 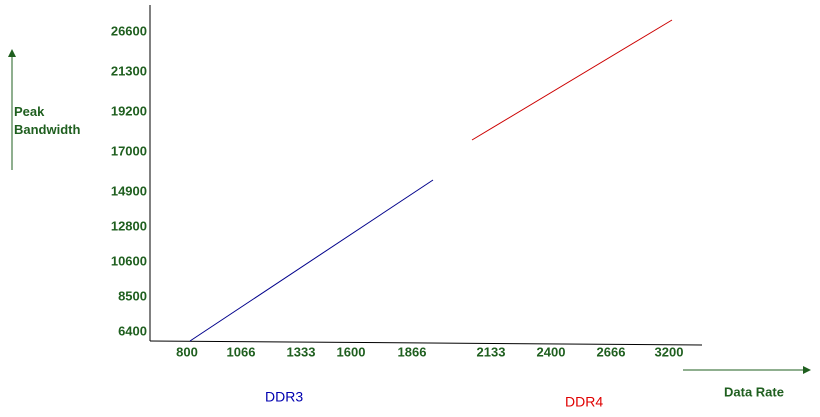 What do you see at coordinates (132, 330) in the screenshot?
I see `y-label: 6400` at bounding box center [132, 330].